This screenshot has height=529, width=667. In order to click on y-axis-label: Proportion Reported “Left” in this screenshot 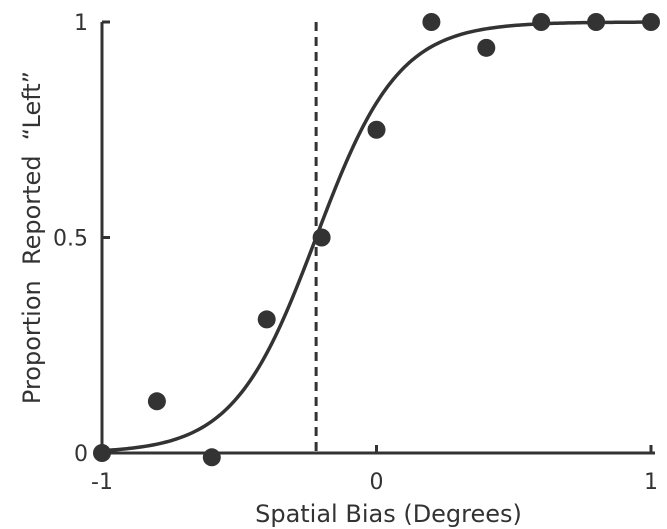, I will do `click(32, 237)`.